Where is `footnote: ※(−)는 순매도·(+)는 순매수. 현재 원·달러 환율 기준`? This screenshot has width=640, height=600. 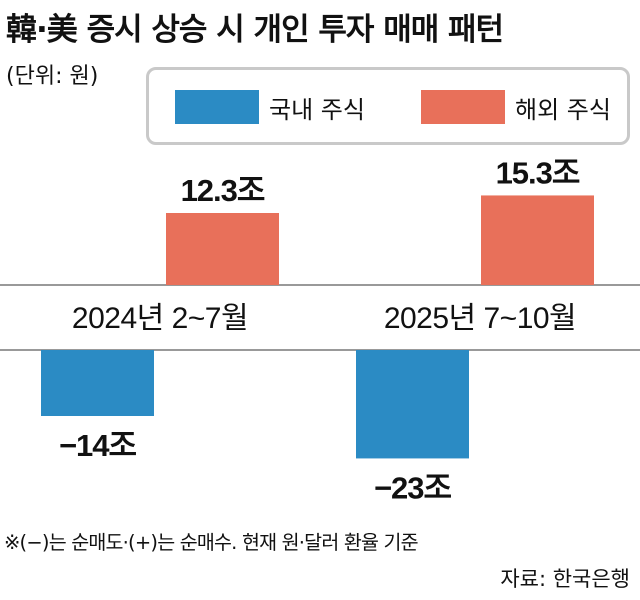 footnote: ※(−)는 순매도·(+)는 순매수. 현재 원·달러 환율 기준 is located at coordinates (211, 542).